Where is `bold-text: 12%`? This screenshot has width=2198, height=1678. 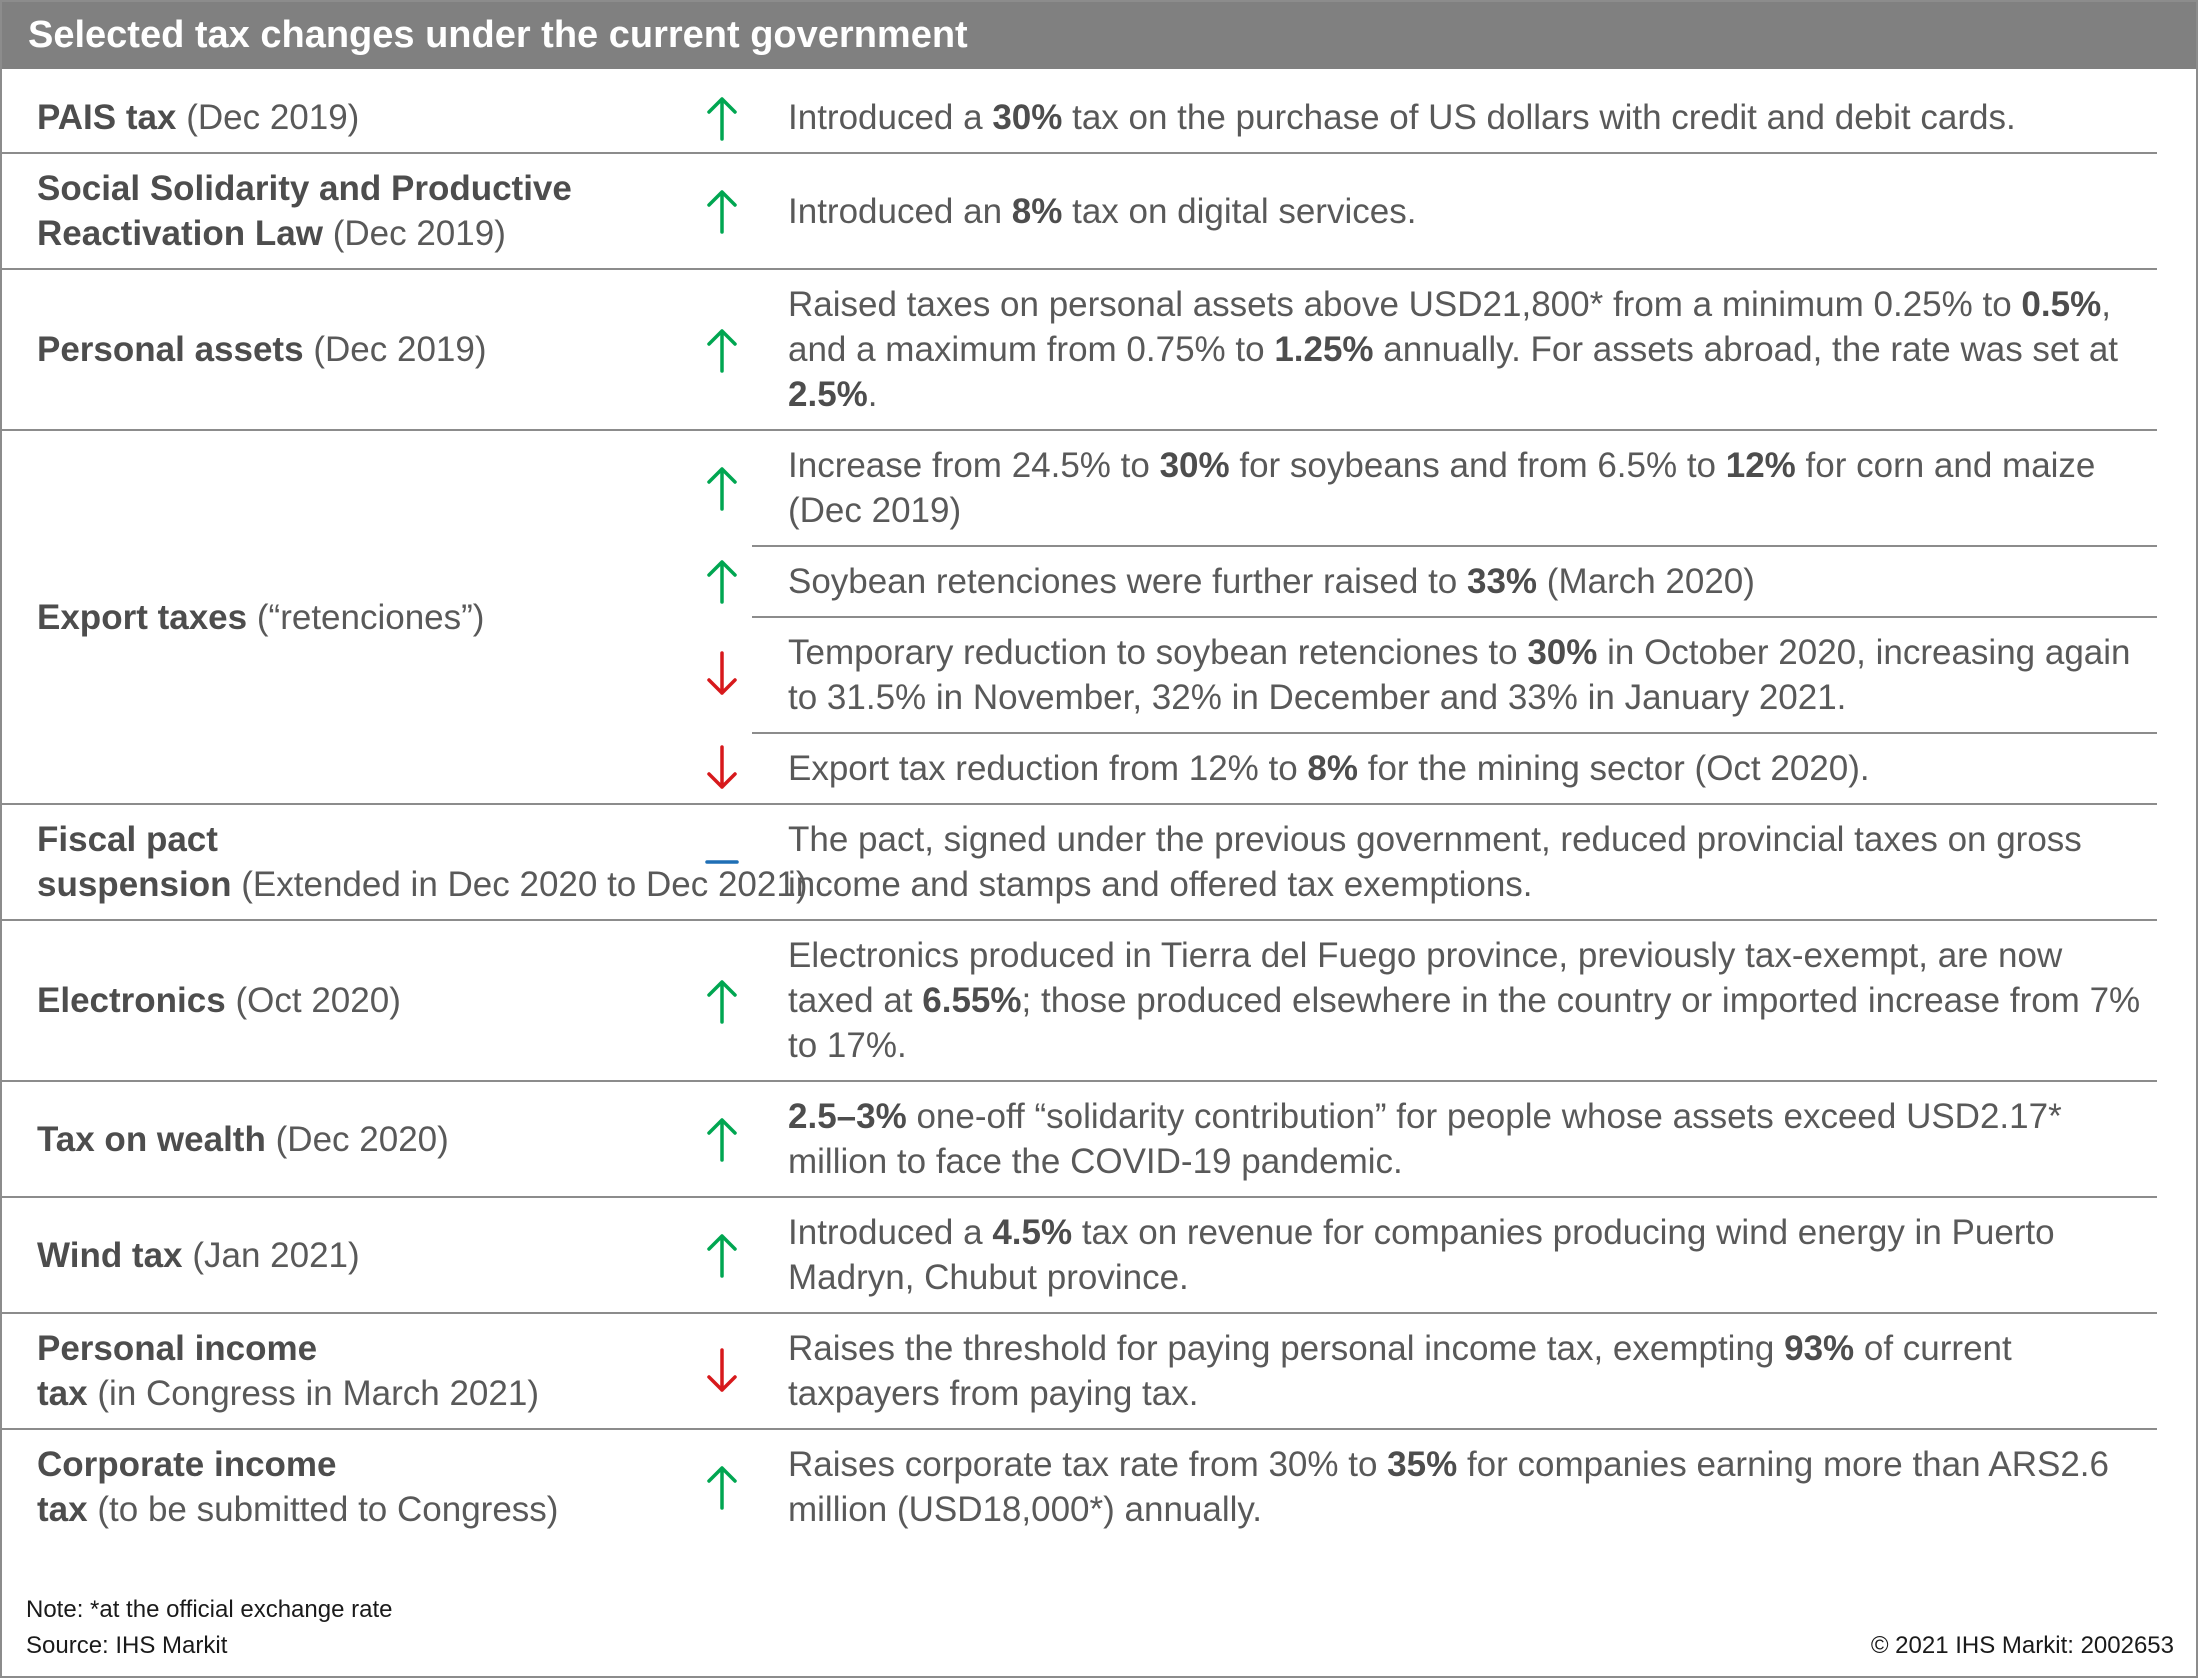 bold-text: 12% is located at coordinates (1760, 465).